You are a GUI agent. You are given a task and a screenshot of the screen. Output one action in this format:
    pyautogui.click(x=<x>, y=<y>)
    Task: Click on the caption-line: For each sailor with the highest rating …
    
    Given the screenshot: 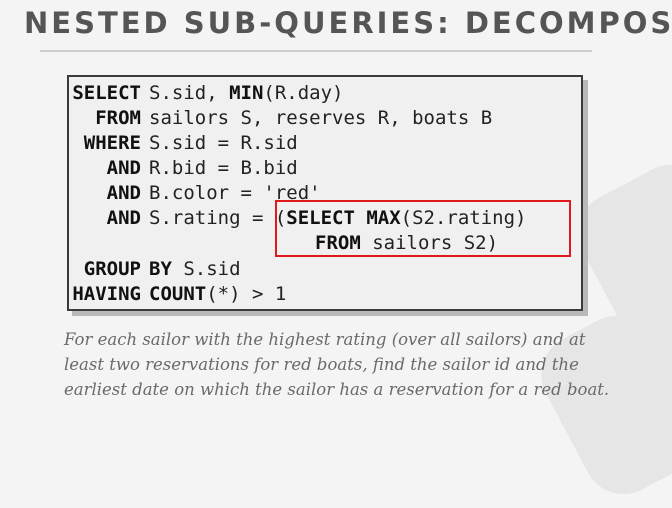 What is the action you would take?
    pyautogui.click(x=325, y=339)
    